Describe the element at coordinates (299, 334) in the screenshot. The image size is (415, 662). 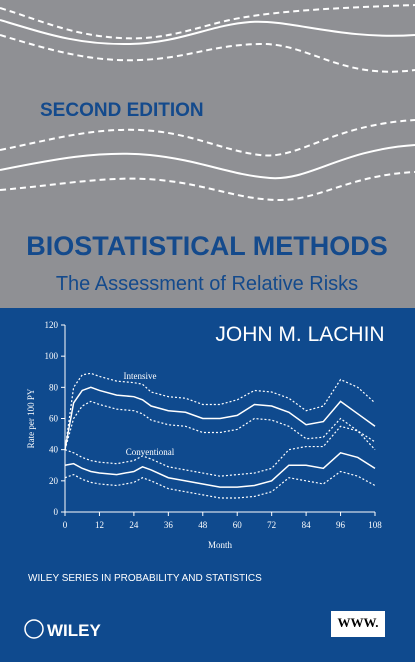
I see `author: JOHN M. LACHIN` at that location.